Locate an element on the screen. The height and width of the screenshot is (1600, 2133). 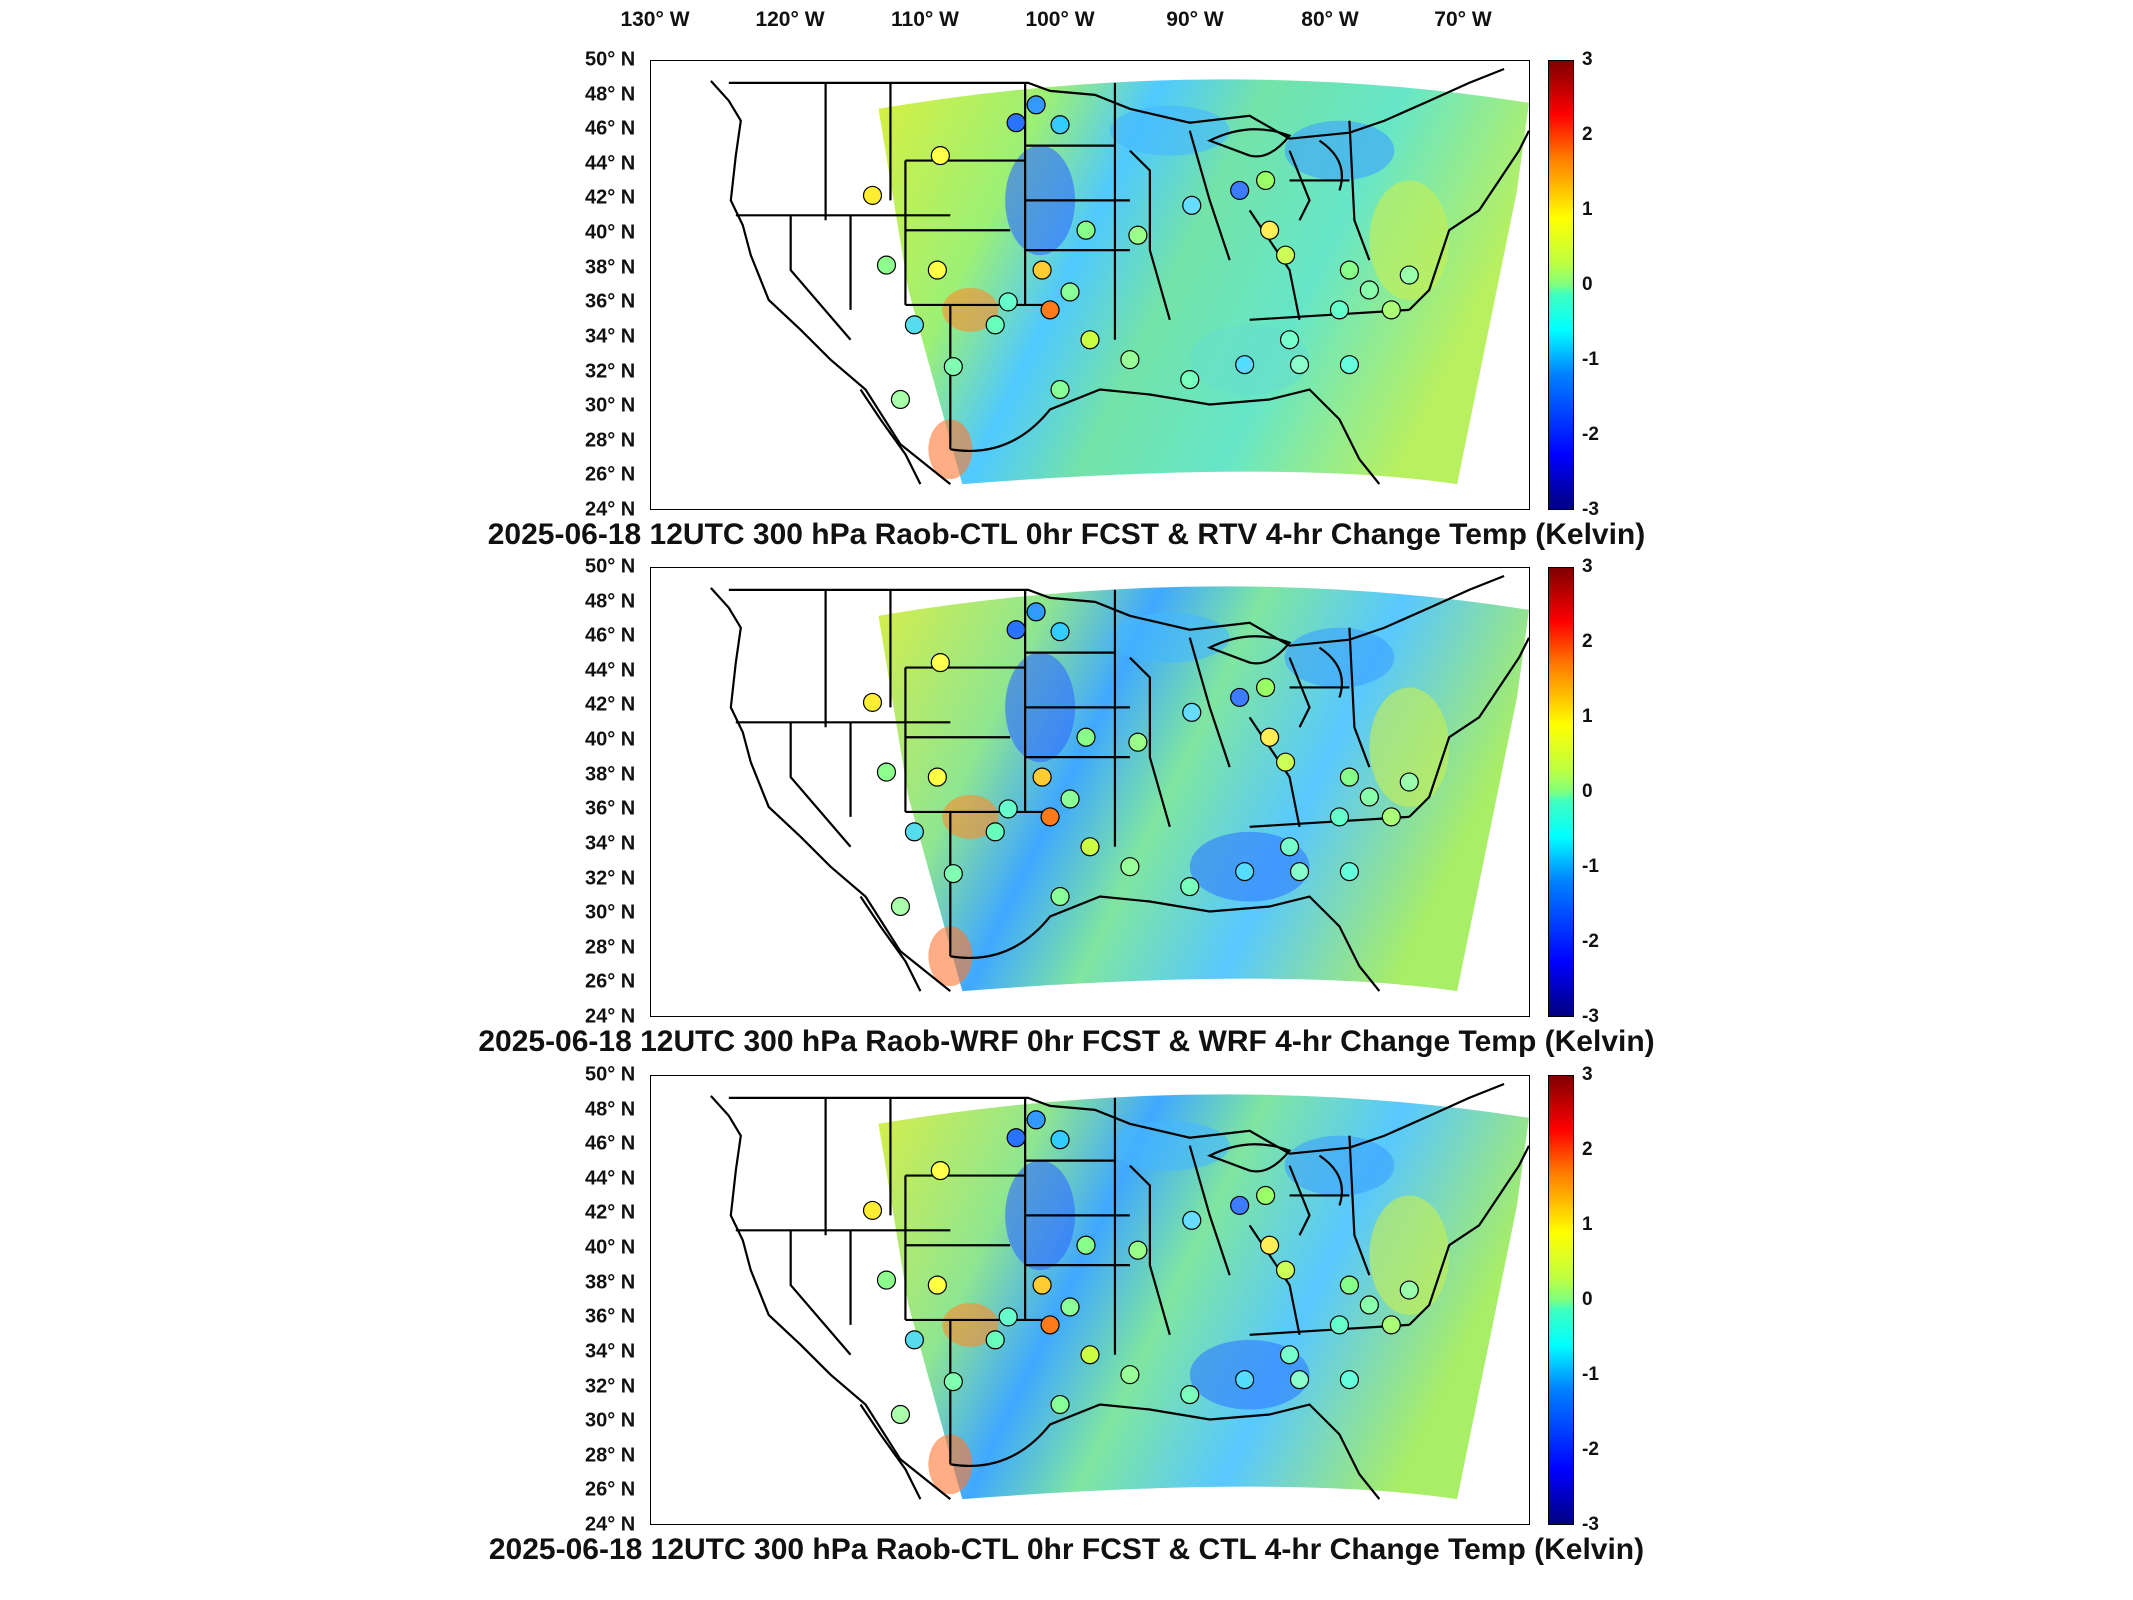
lon-label: 120° W is located at coordinates (790, 19).